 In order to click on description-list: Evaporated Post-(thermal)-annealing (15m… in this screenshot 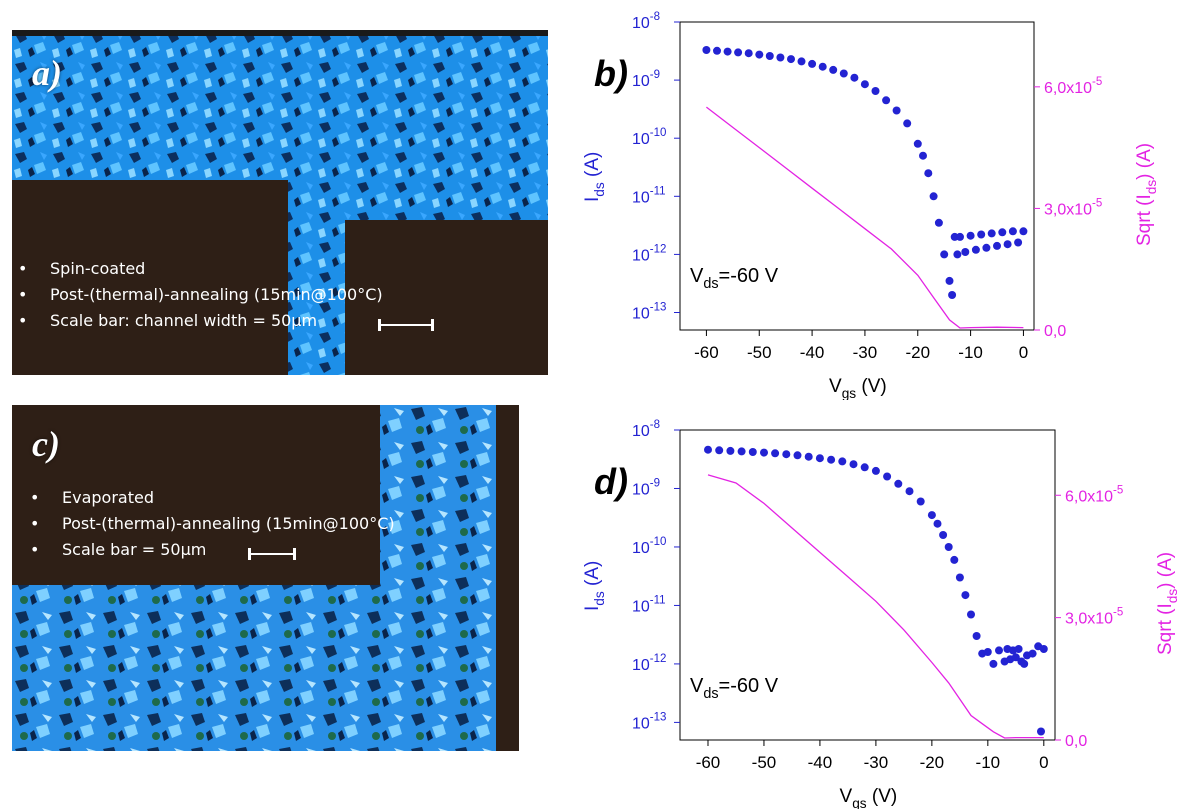, I will do `click(209, 524)`.